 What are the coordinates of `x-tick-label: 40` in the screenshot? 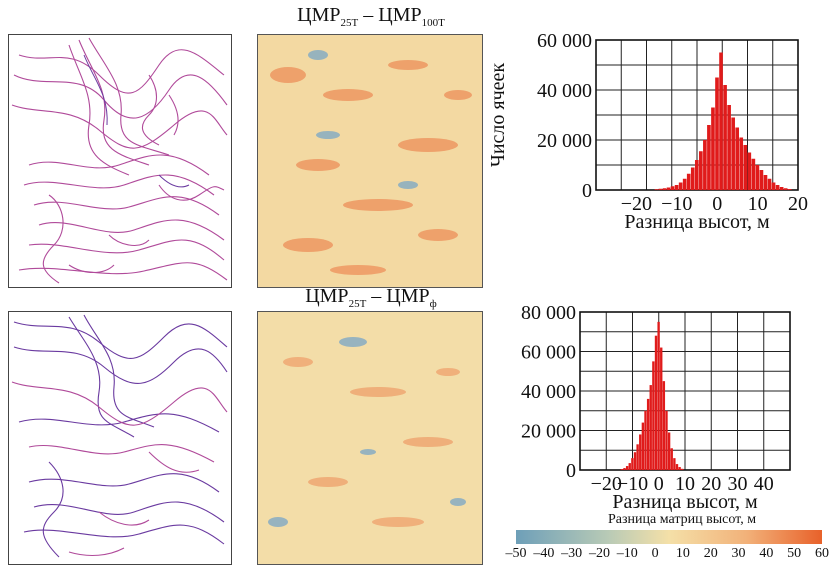 It's located at (764, 484).